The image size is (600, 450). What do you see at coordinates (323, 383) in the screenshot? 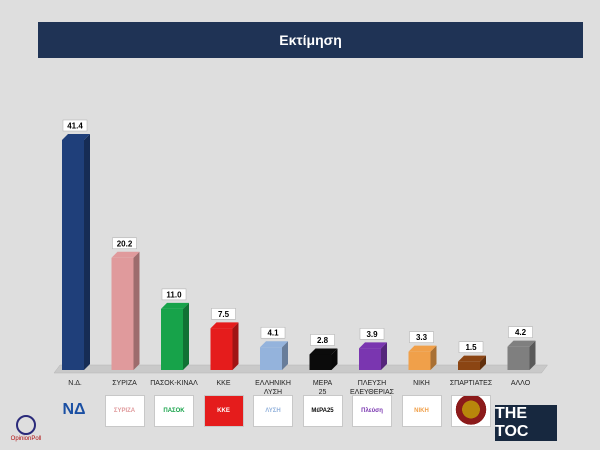
I see `category-label: ΜΕΡΑ` at bounding box center [323, 383].